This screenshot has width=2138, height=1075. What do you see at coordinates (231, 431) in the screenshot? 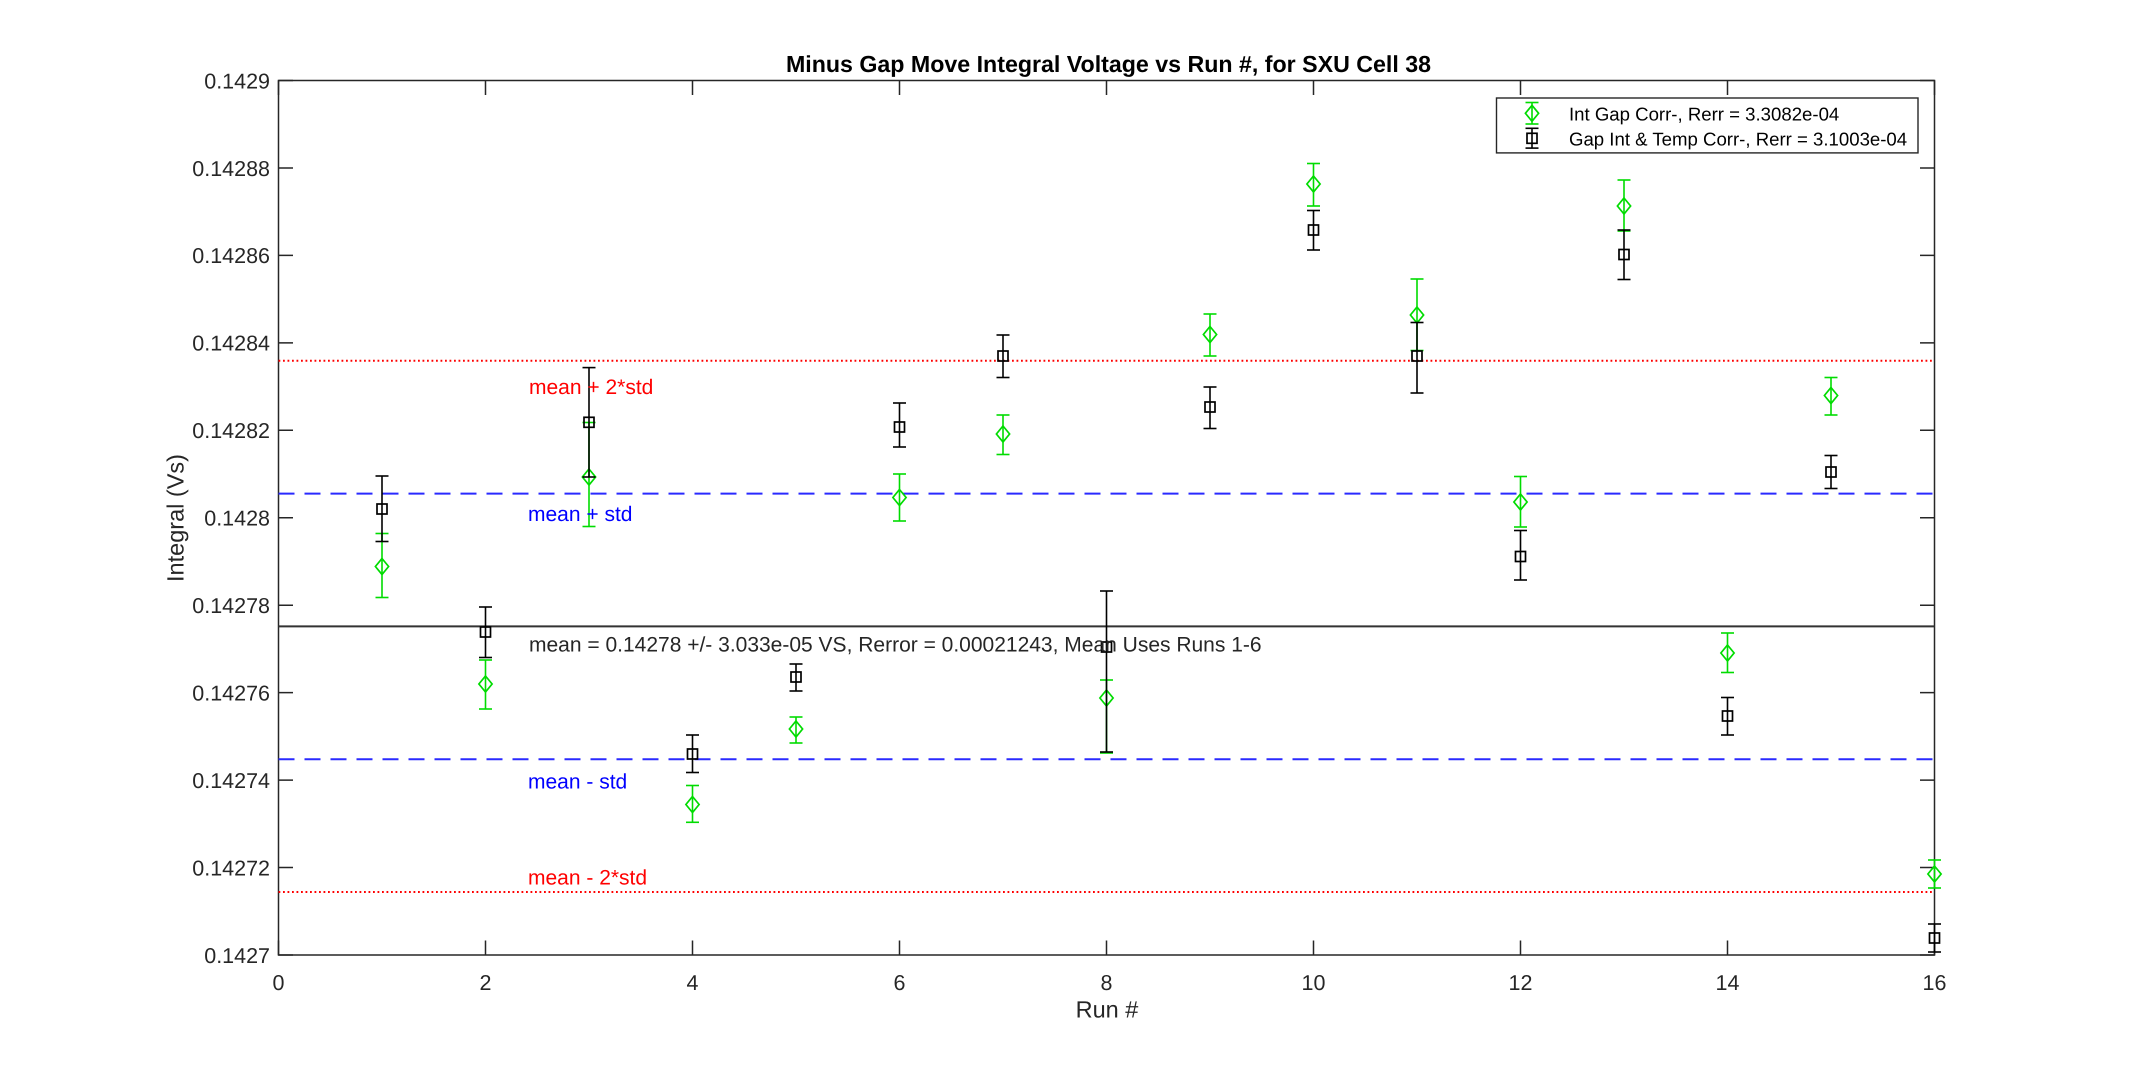
I see `svg-text: 0.14282` at bounding box center [231, 431].